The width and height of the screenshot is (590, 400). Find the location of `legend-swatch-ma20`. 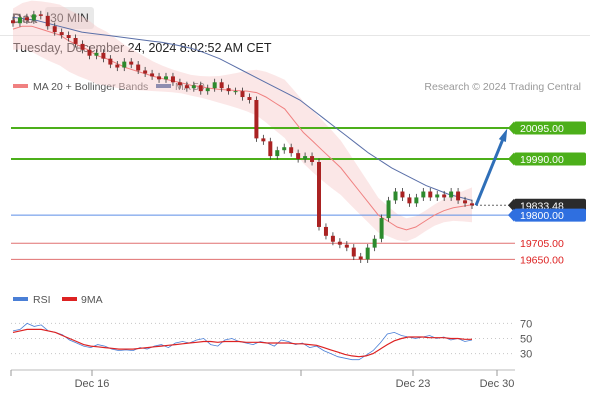

legend-swatch-ma20 is located at coordinates (20, 86).